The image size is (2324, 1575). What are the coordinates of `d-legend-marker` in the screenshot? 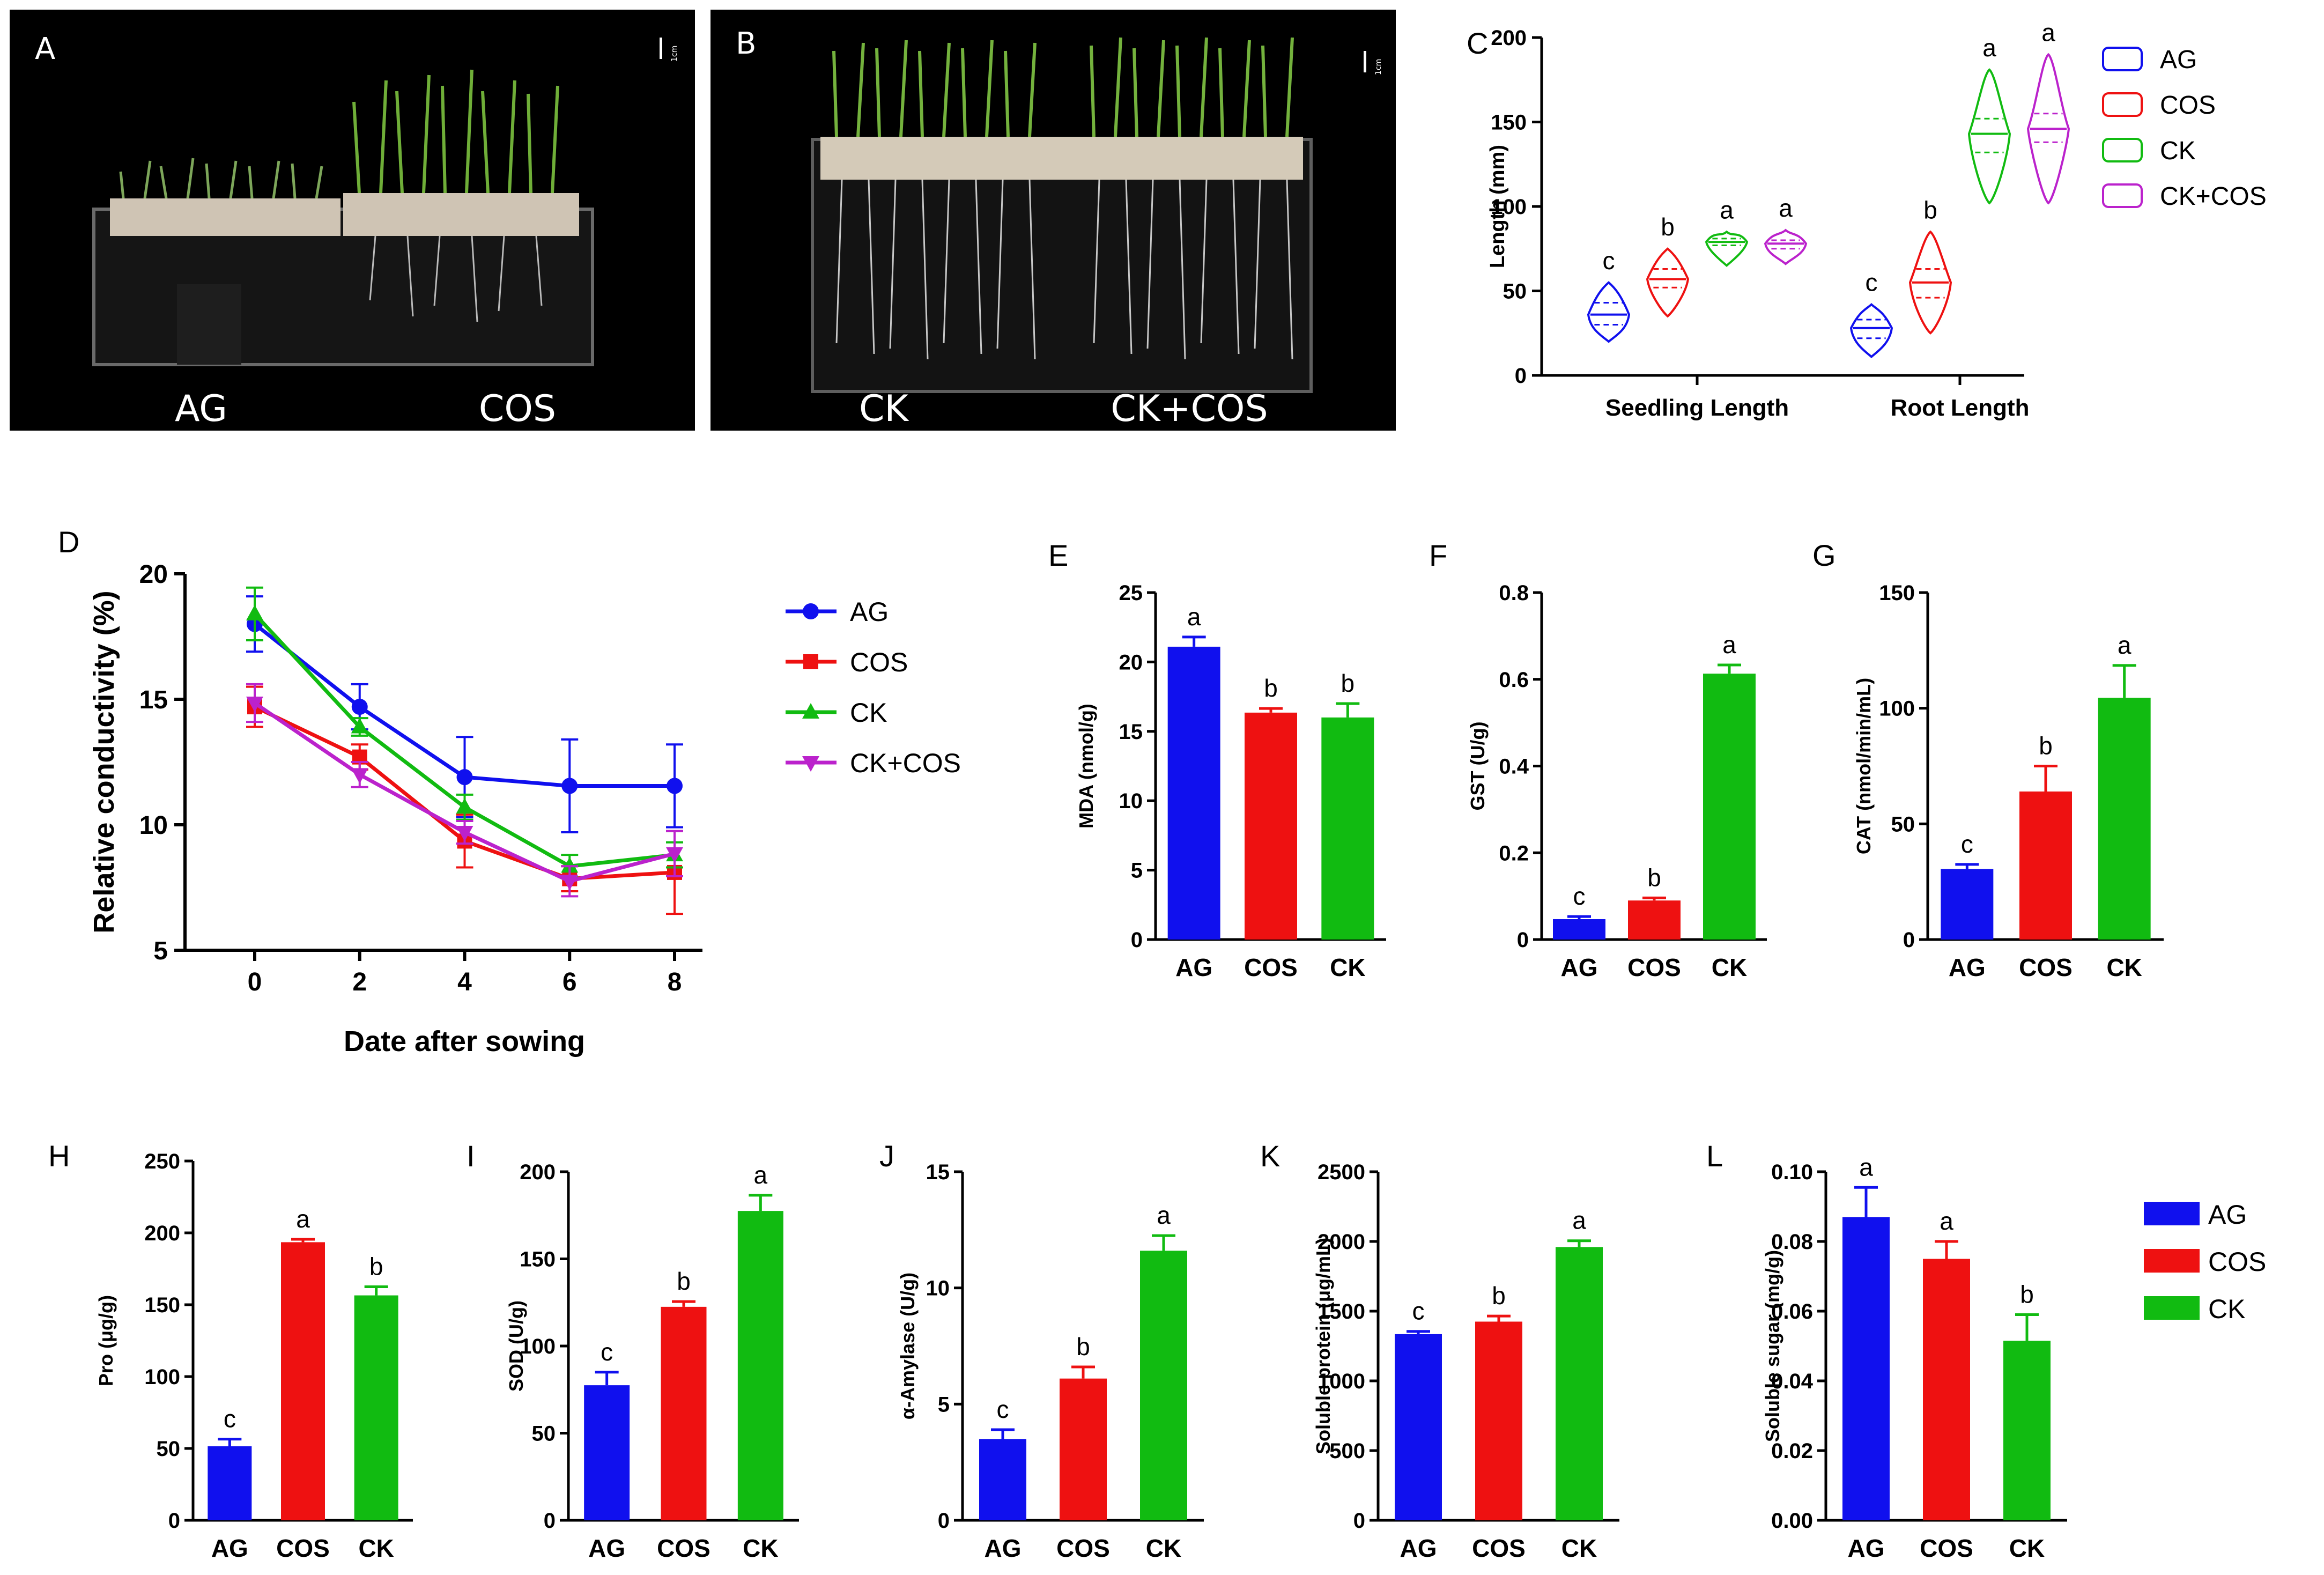 It's located at (810, 661).